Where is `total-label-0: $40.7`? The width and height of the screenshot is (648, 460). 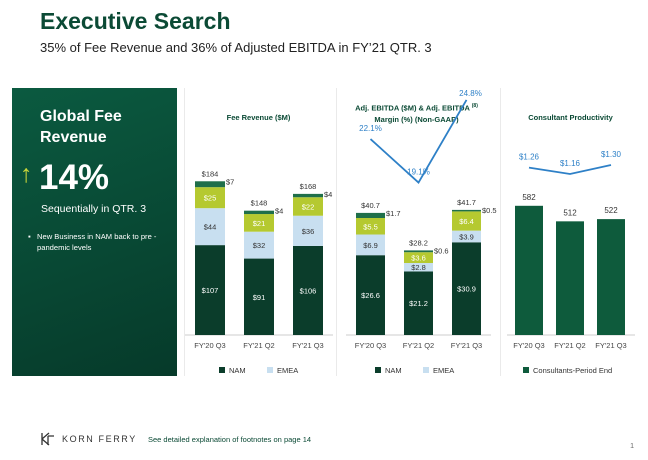
total-label-0: $40.7 is located at coordinates (370, 205).